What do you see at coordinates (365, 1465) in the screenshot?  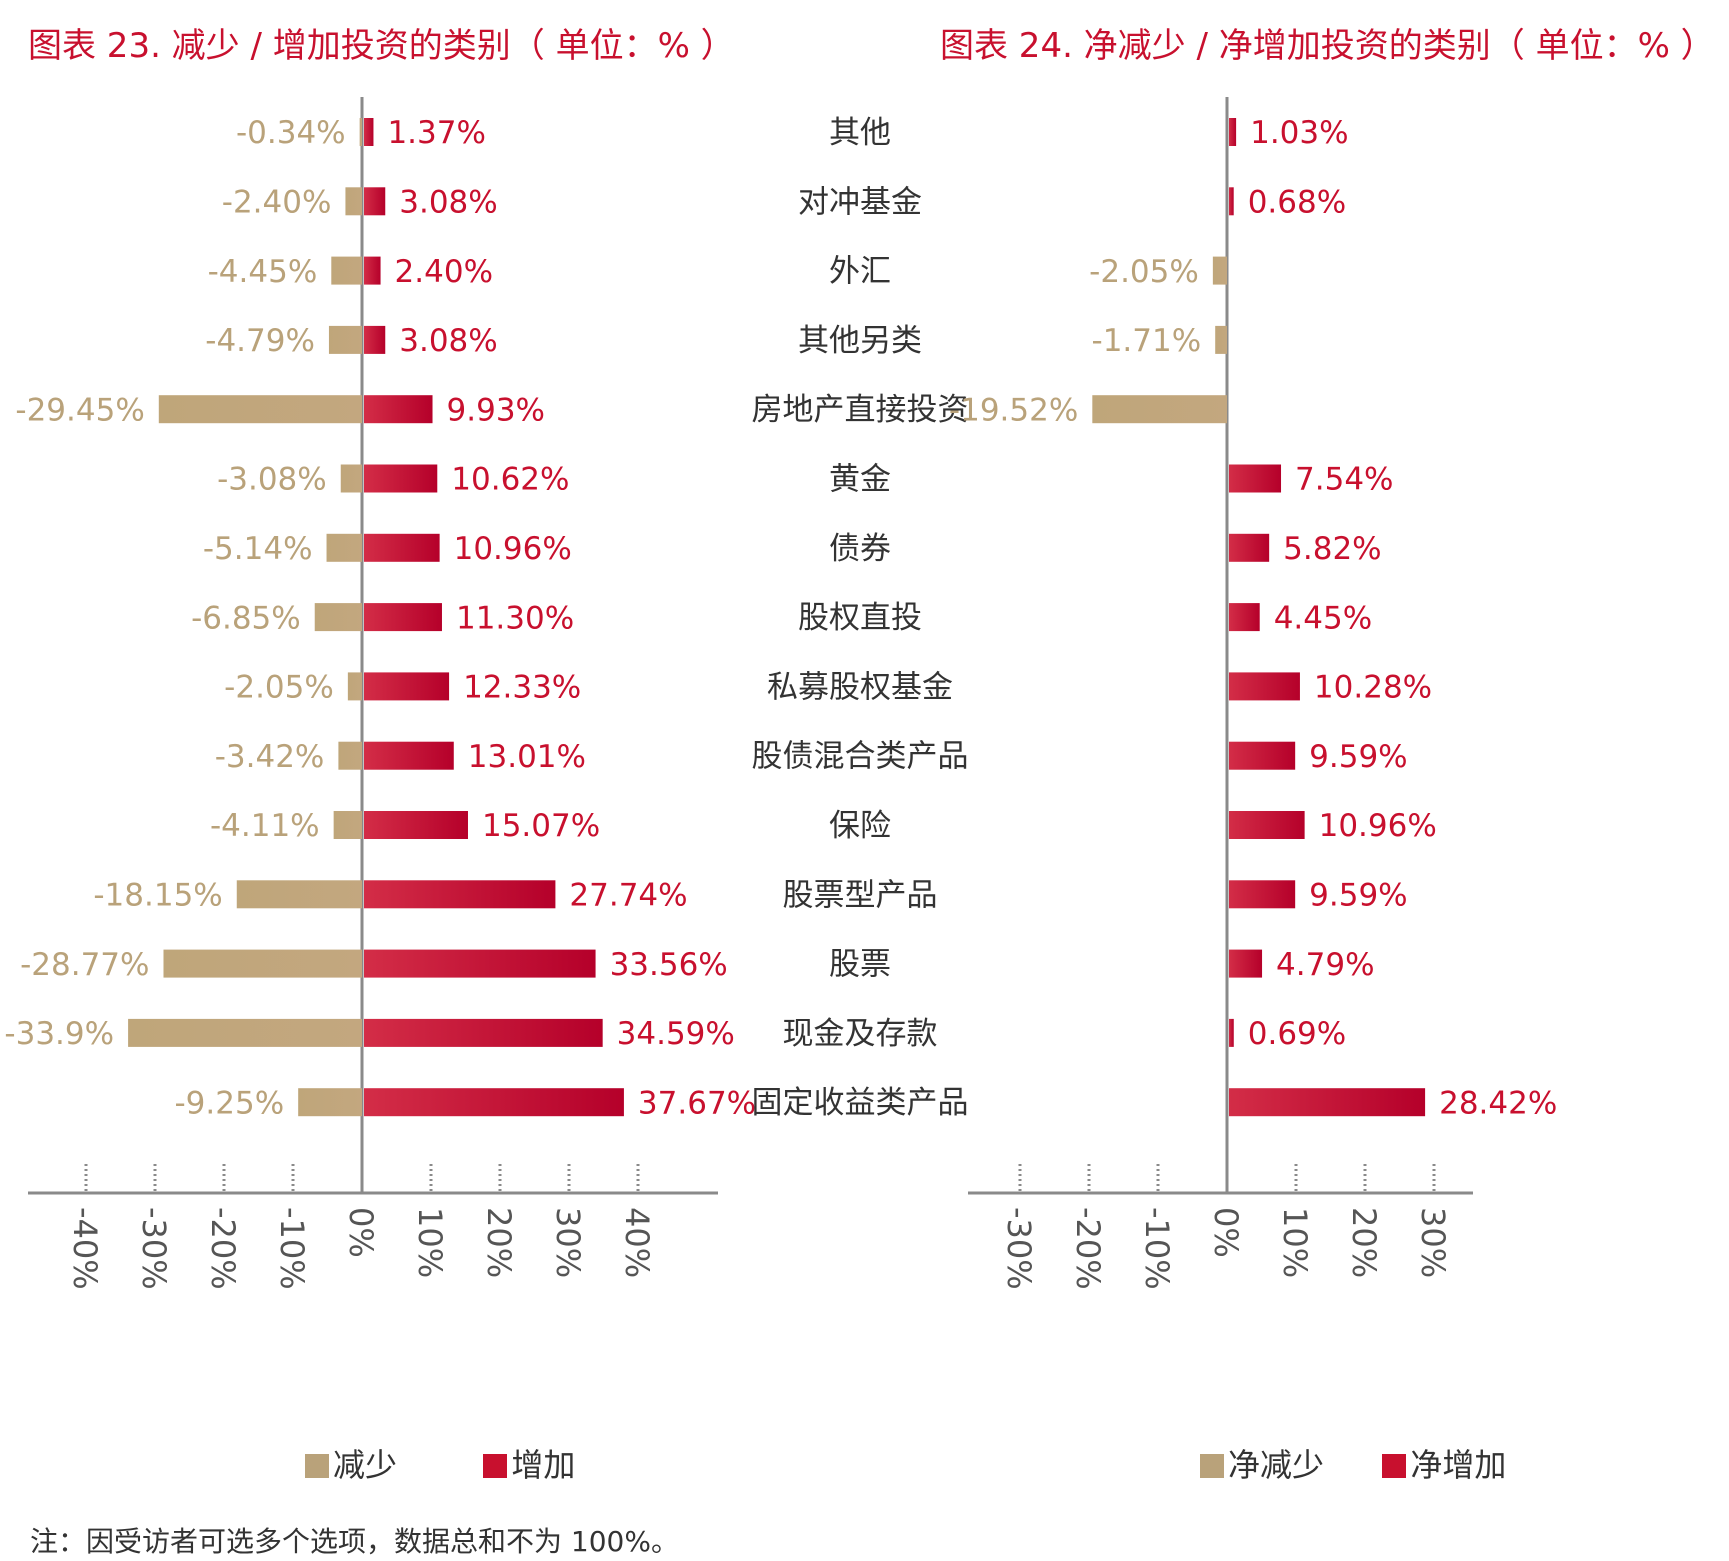 I see `legend-label-decrease: 减少` at bounding box center [365, 1465].